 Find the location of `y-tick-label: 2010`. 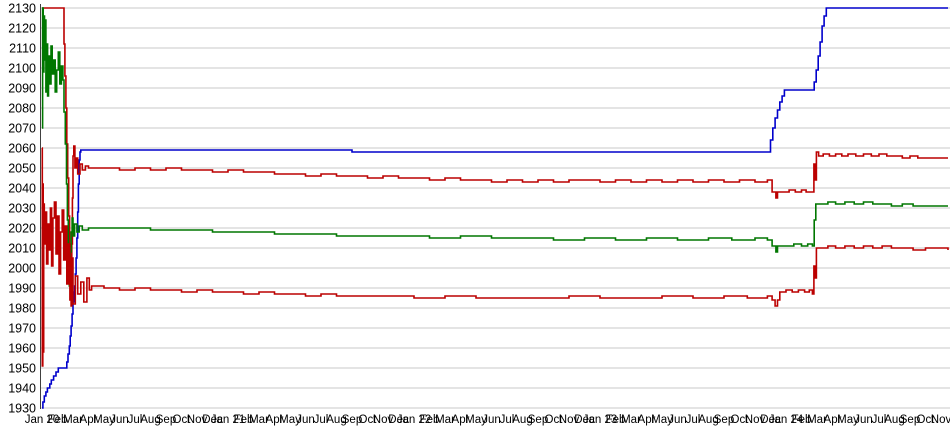

y-tick-label: 2010 is located at coordinates (22, 249).